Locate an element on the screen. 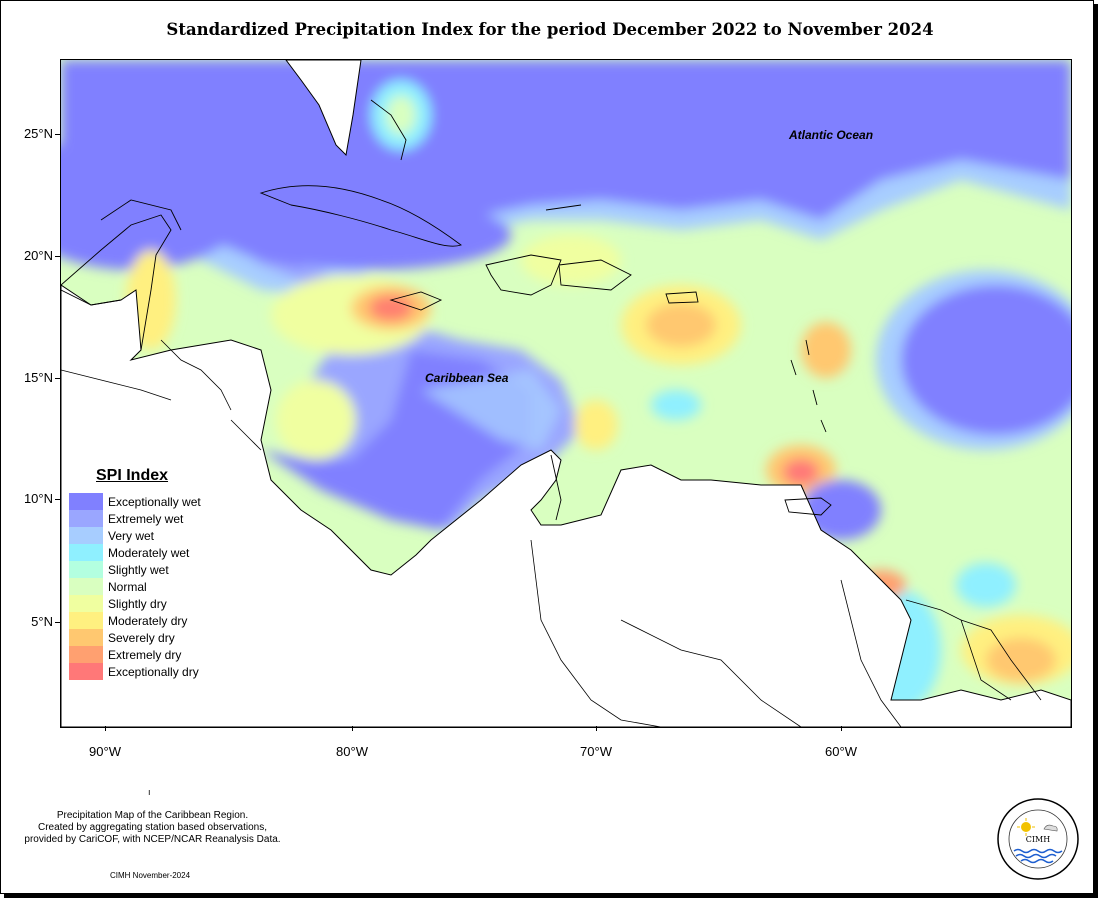  lon-label-70w: 70°W is located at coordinates (596, 751).